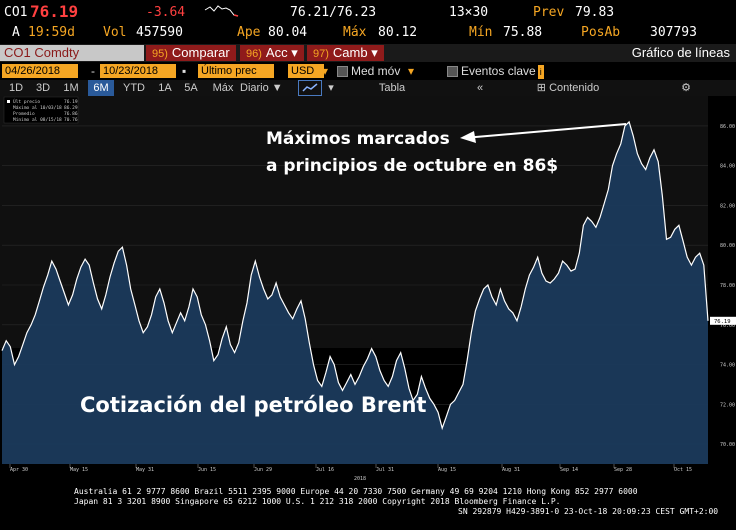 This screenshot has width=736, height=530. What do you see at coordinates (221, 11) in the screenshot?
I see `sparkline-icon` at bounding box center [221, 11].